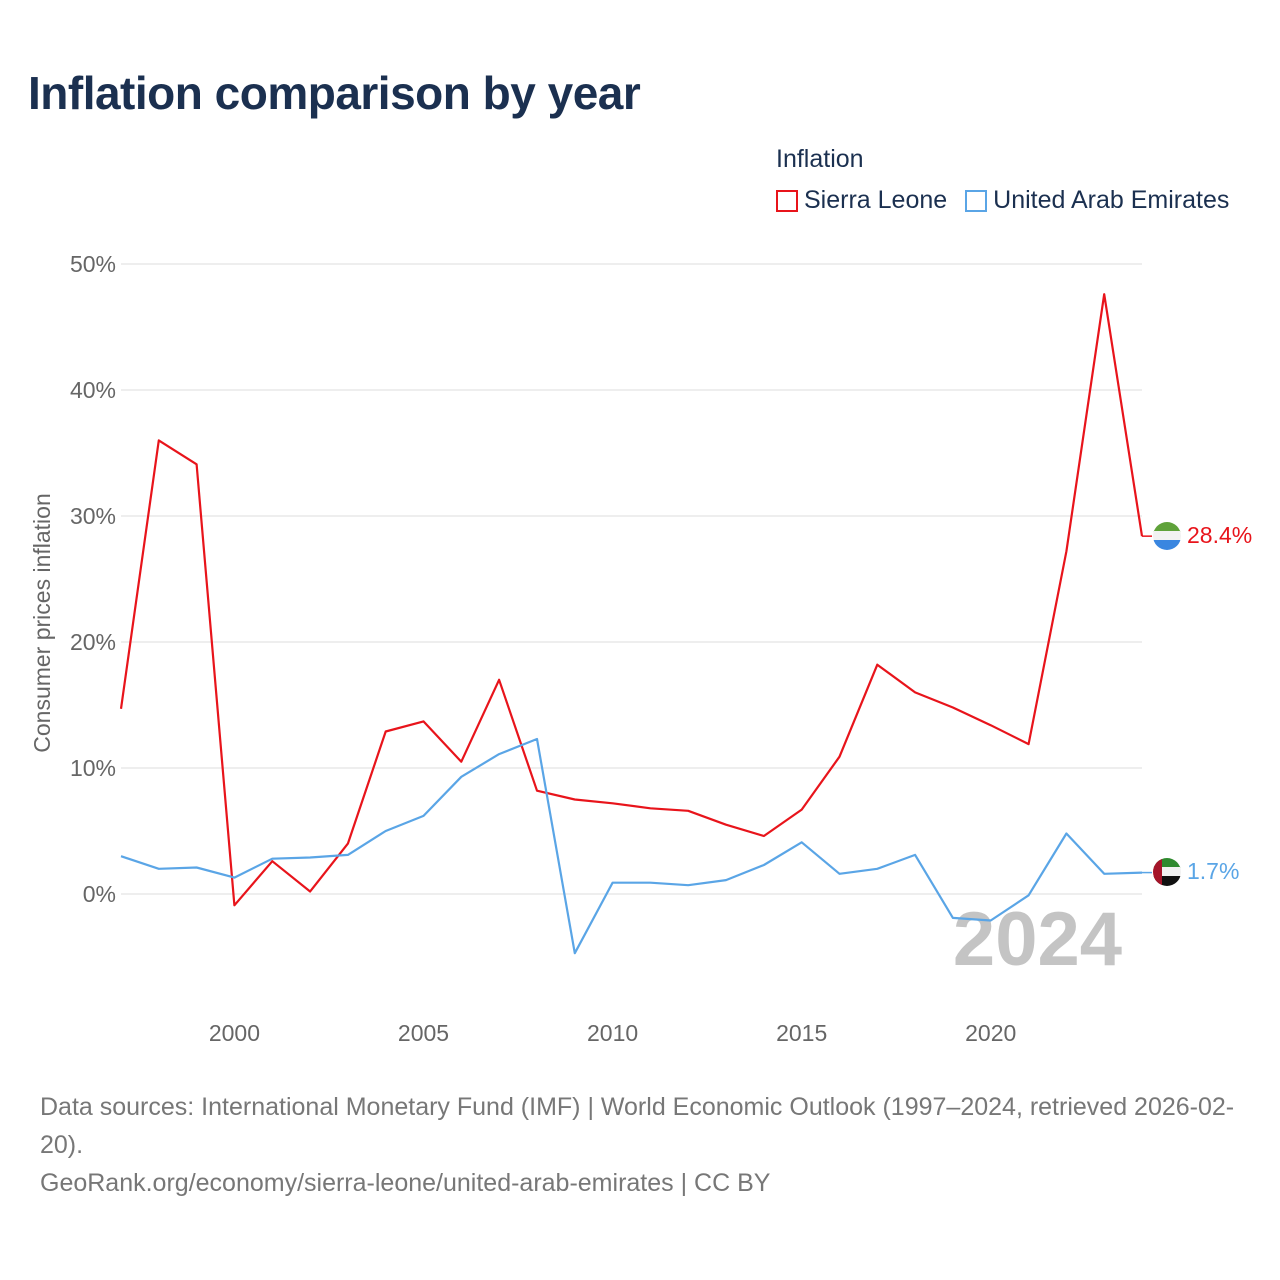 This screenshot has width=1280, height=1280. I want to click on legend-item-united-arab-emirates: United Arab Emirates, so click(1097, 200).